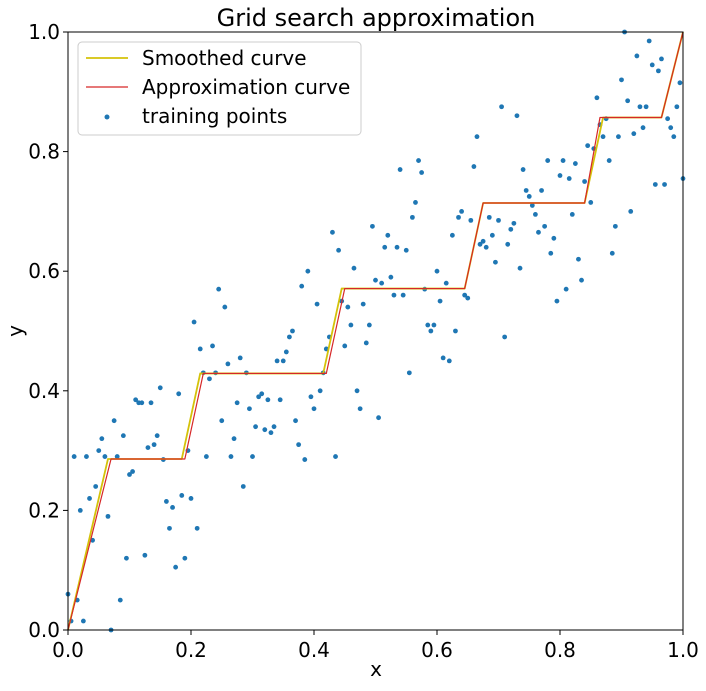 This screenshot has height=691, width=706. What do you see at coordinates (683, 650) in the screenshot?
I see `x-tick-label: 1.0` at bounding box center [683, 650].